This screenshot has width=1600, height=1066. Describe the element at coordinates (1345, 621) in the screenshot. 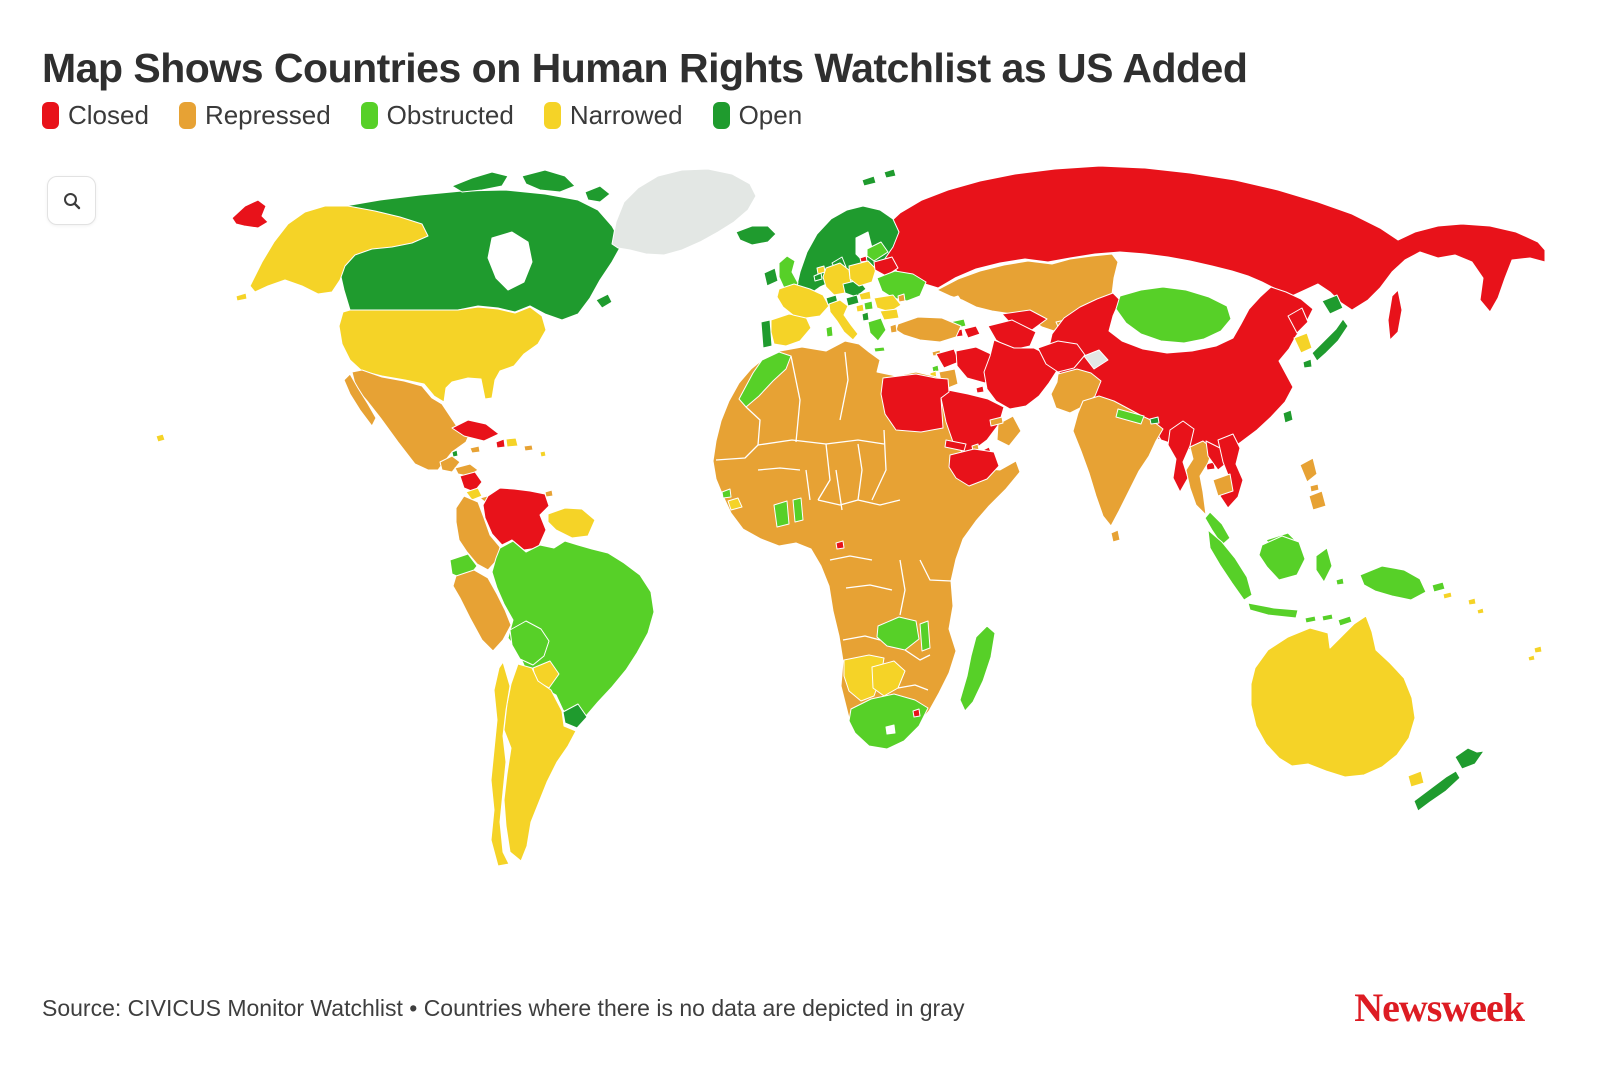

I see `region-timor-leste` at that location.